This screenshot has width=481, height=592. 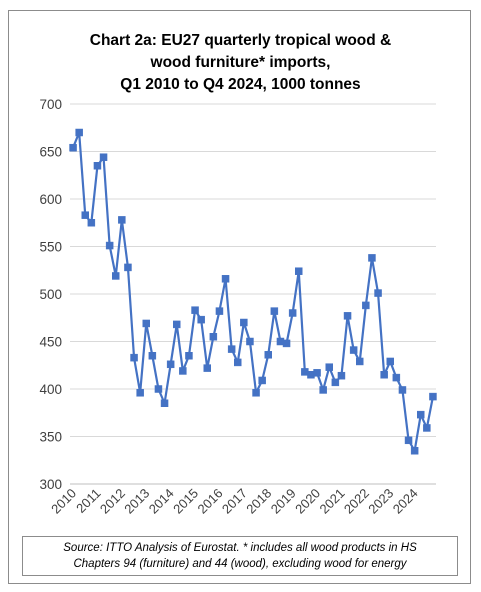 What do you see at coordinates (258, 501) in the screenshot?
I see `x-tick-label: 2018` at bounding box center [258, 501].